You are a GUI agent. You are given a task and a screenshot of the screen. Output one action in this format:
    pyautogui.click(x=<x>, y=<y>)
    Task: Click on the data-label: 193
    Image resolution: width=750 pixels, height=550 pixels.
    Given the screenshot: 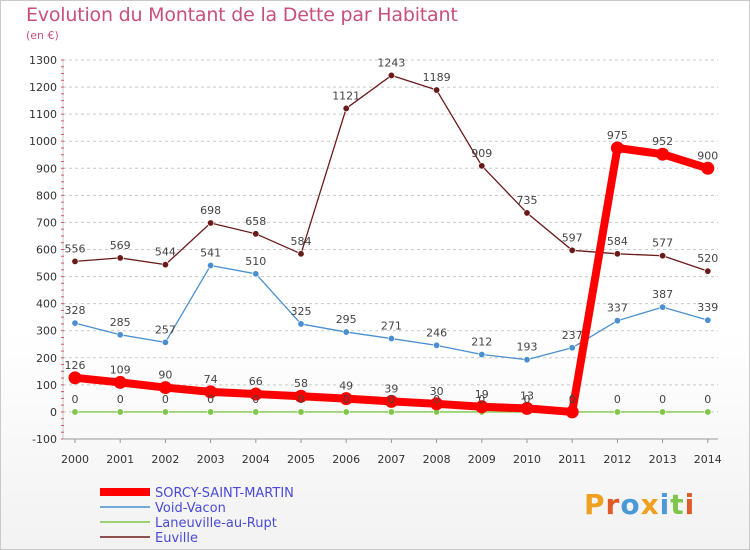 What is the action you would take?
    pyautogui.click(x=527, y=347)
    